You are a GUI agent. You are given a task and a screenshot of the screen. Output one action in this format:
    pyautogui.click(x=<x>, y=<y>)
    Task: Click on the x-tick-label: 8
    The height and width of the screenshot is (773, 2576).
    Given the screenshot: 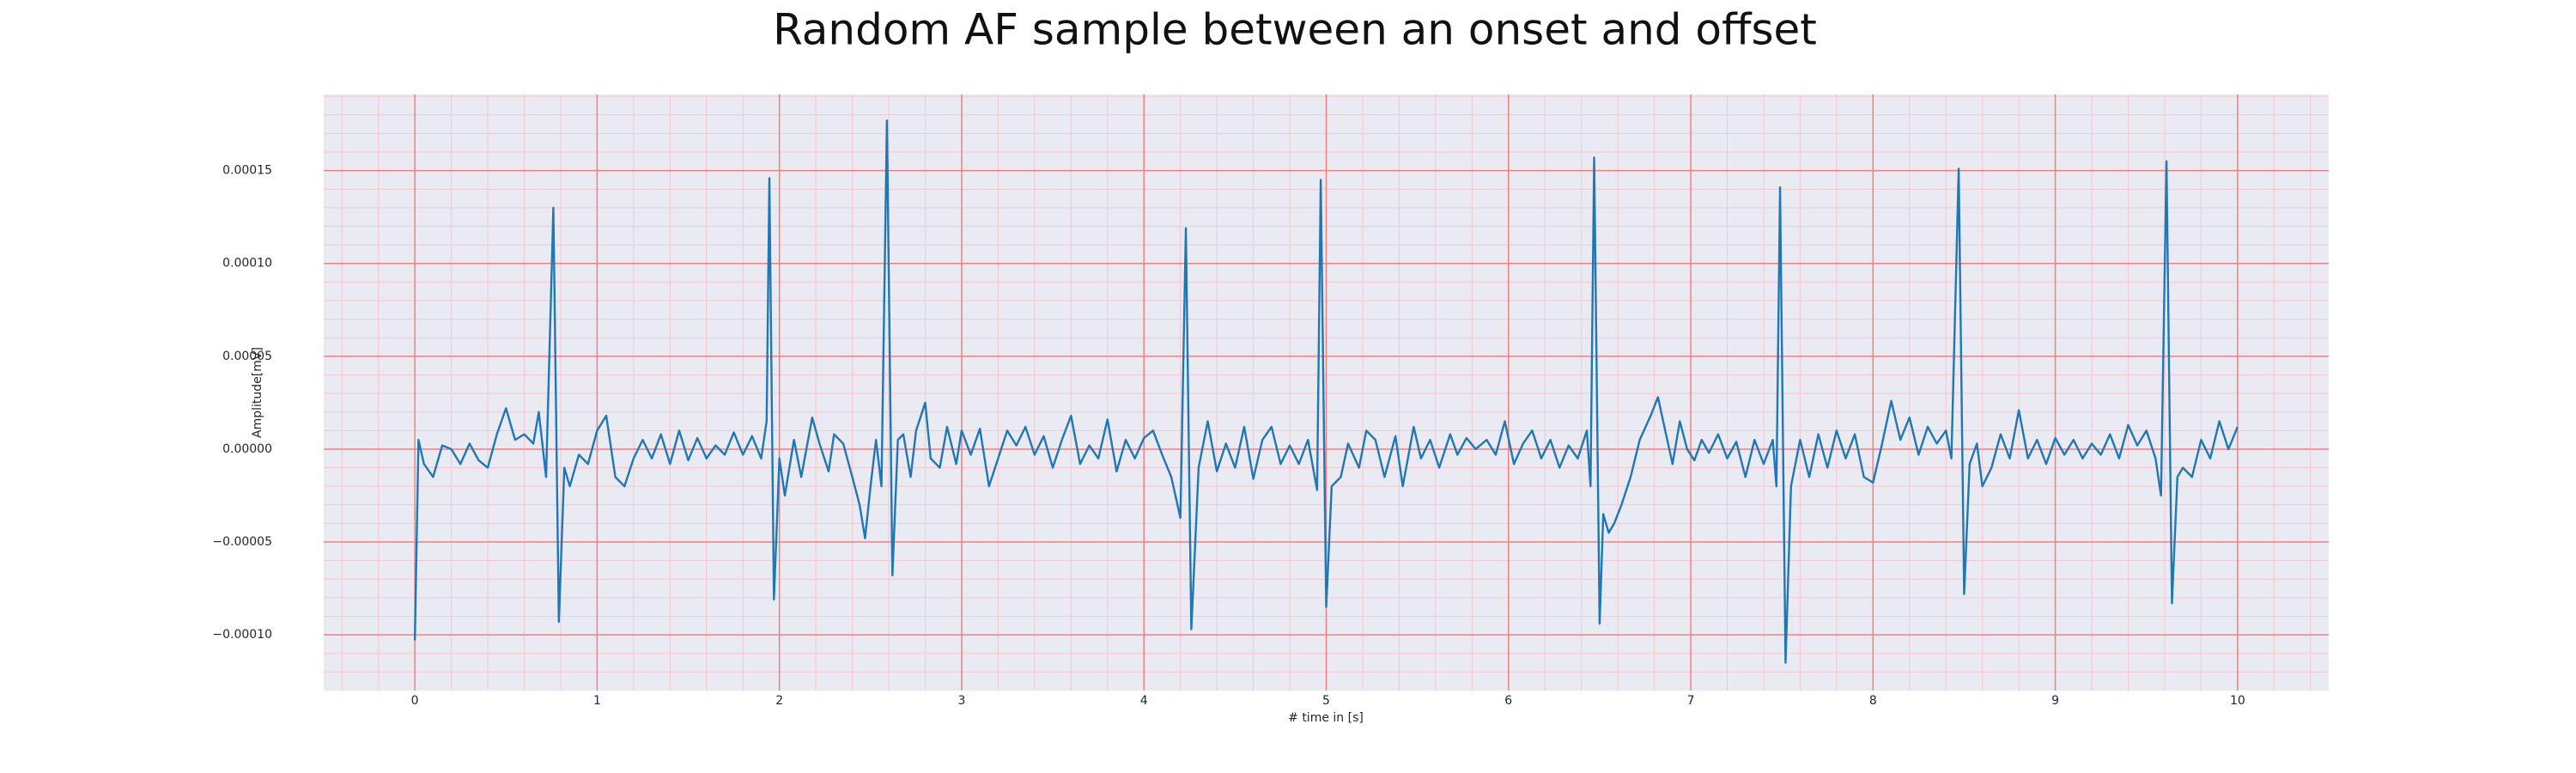 What is the action you would take?
    pyautogui.click(x=1873, y=701)
    